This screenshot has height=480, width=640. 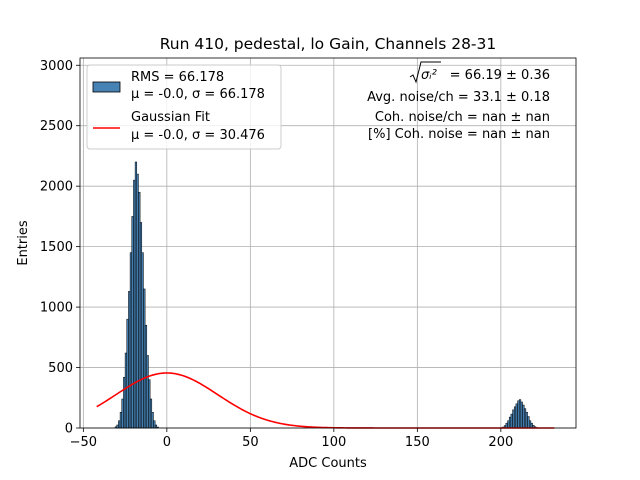 What do you see at coordinates (56, 308) in the screenshot?
I see `y-tick-label: 1000` at bounding box center [56, 308].